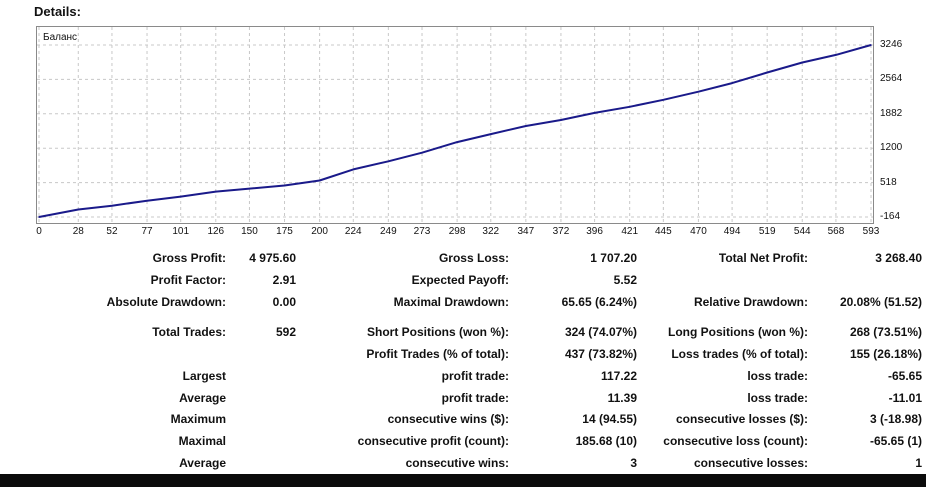  Describe the element at coordinates (457, 231) in the screenshot. I see `x-tick-label: 298` at that location.